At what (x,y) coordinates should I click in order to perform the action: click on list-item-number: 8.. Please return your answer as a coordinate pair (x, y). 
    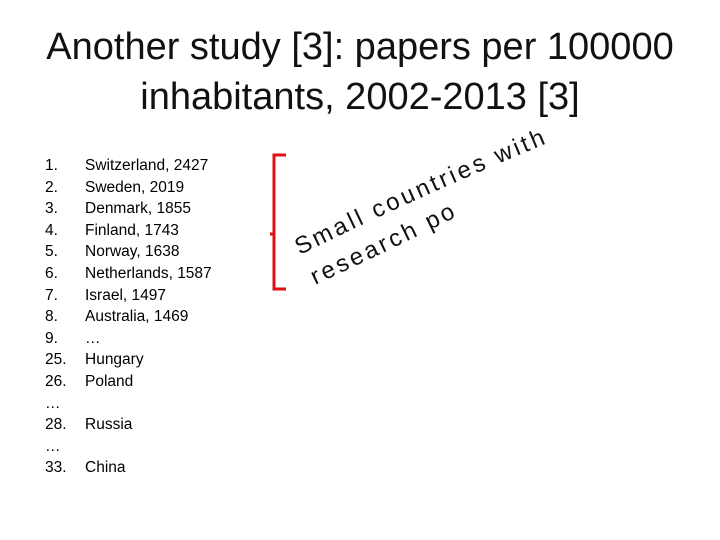
    Looking at the image, I should click on (51, 317).